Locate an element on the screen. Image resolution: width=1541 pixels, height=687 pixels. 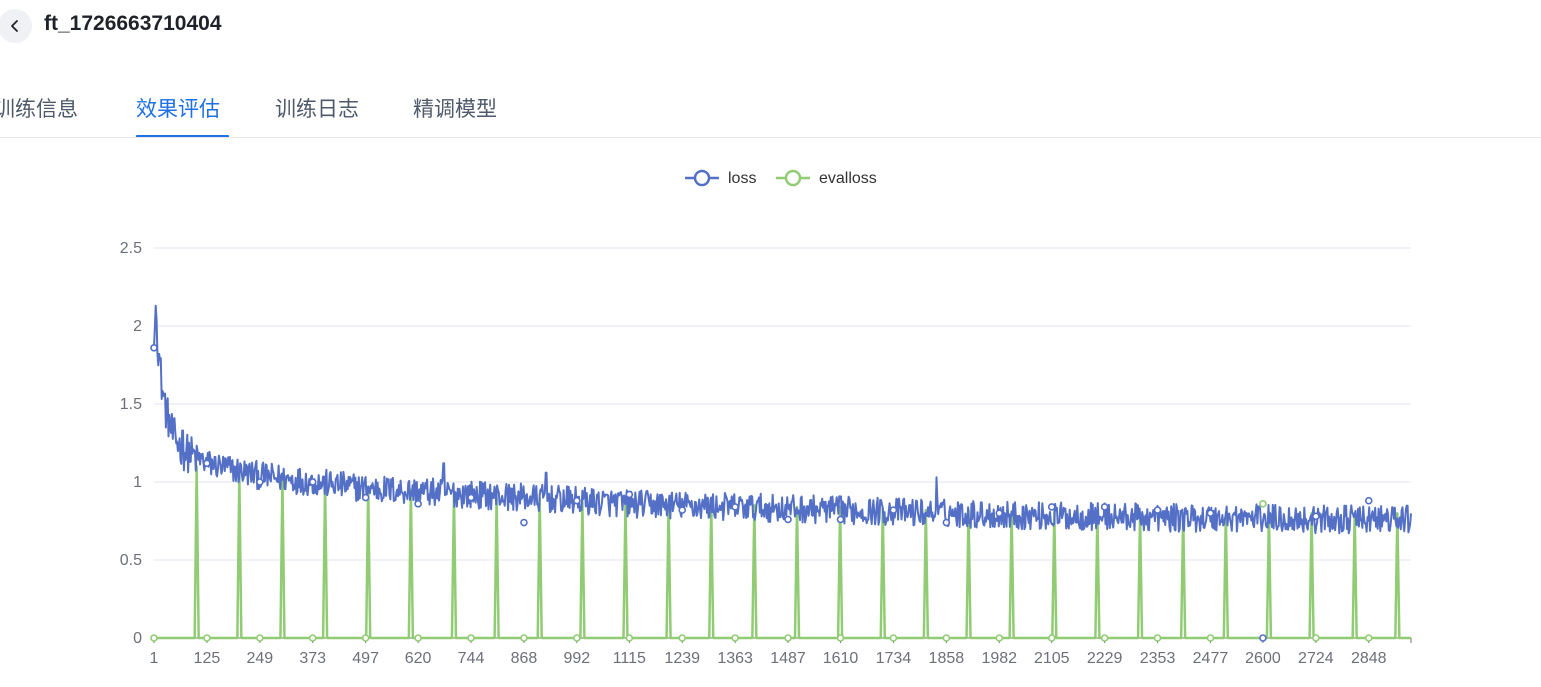
x-tick-label: 1734 is located at coordinates (894, 658).